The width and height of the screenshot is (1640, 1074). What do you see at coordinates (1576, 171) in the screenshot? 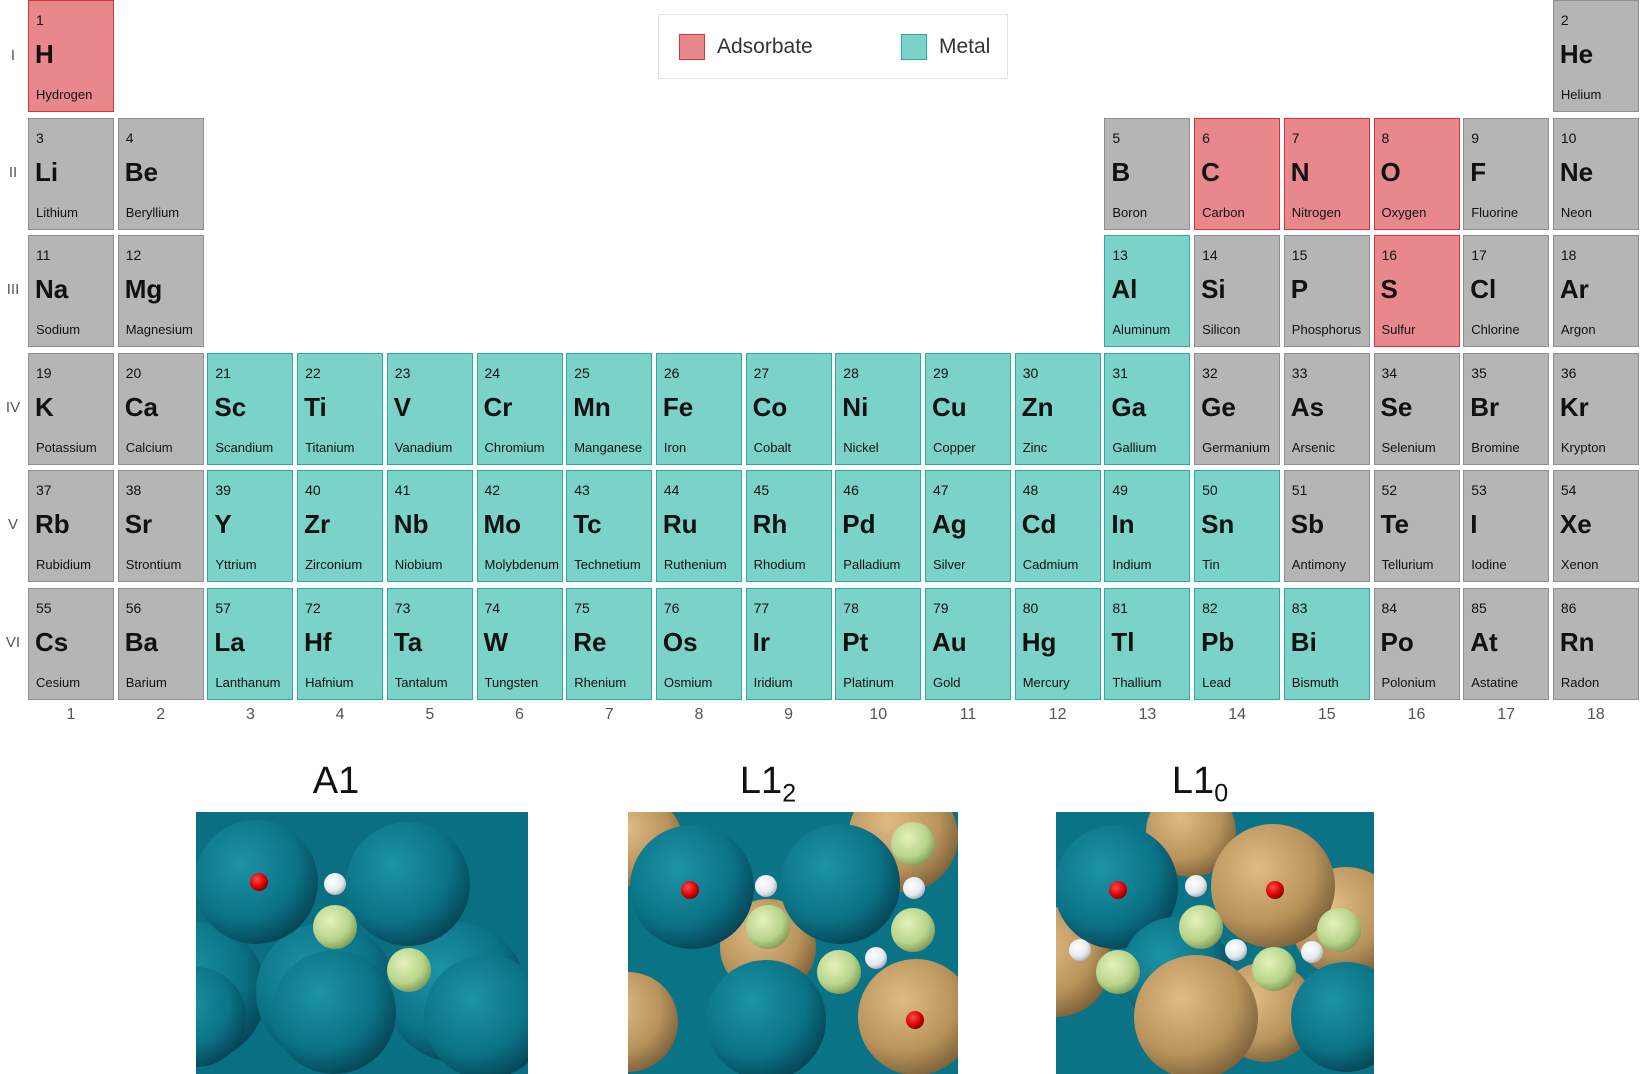
I see `element-symbol: Ne` at bounding box center [1576, 171].